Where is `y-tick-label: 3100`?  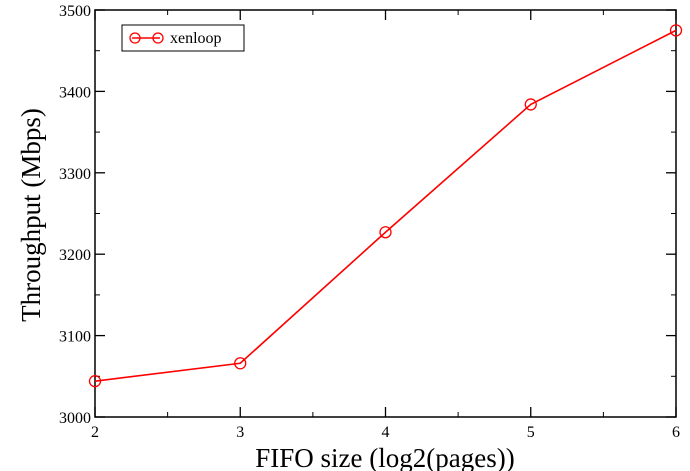
y-tick-label: 3100 is located at coordinates (75, 337).